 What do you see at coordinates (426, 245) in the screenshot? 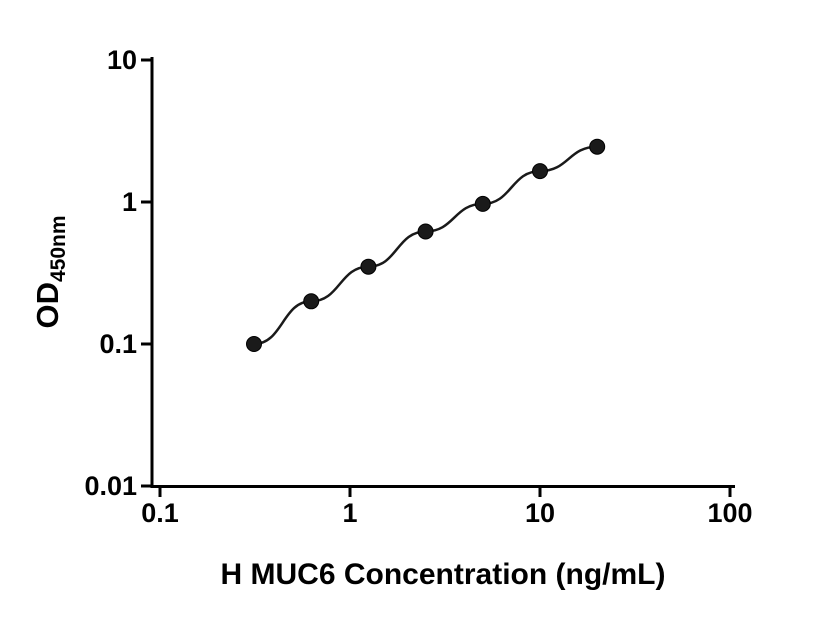
I see `data-series-layer` at bounding box center [426, 245].